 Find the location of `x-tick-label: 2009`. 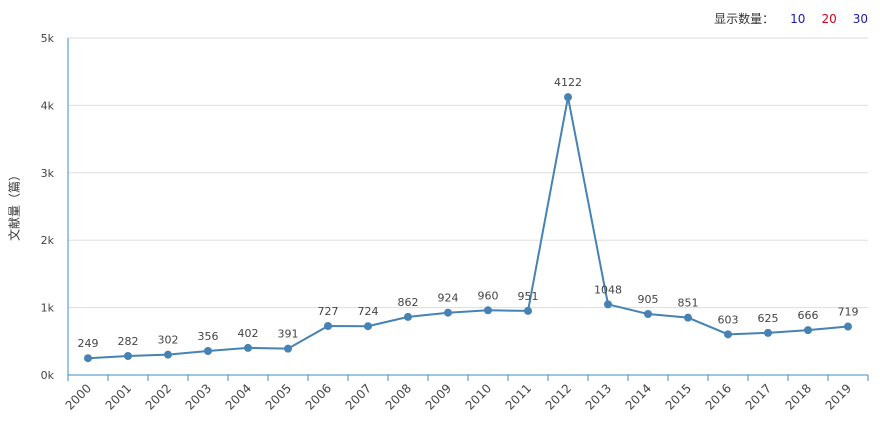

x-tick-label: 2009 is located at coordinates (438, 396).